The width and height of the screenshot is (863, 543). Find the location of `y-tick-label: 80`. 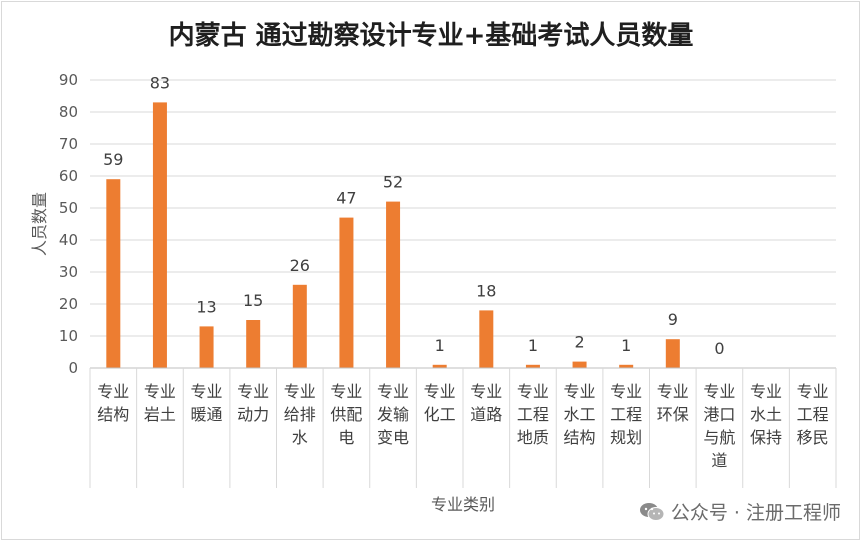

y-tick-label: 80 is located at coordinates (68, 112).